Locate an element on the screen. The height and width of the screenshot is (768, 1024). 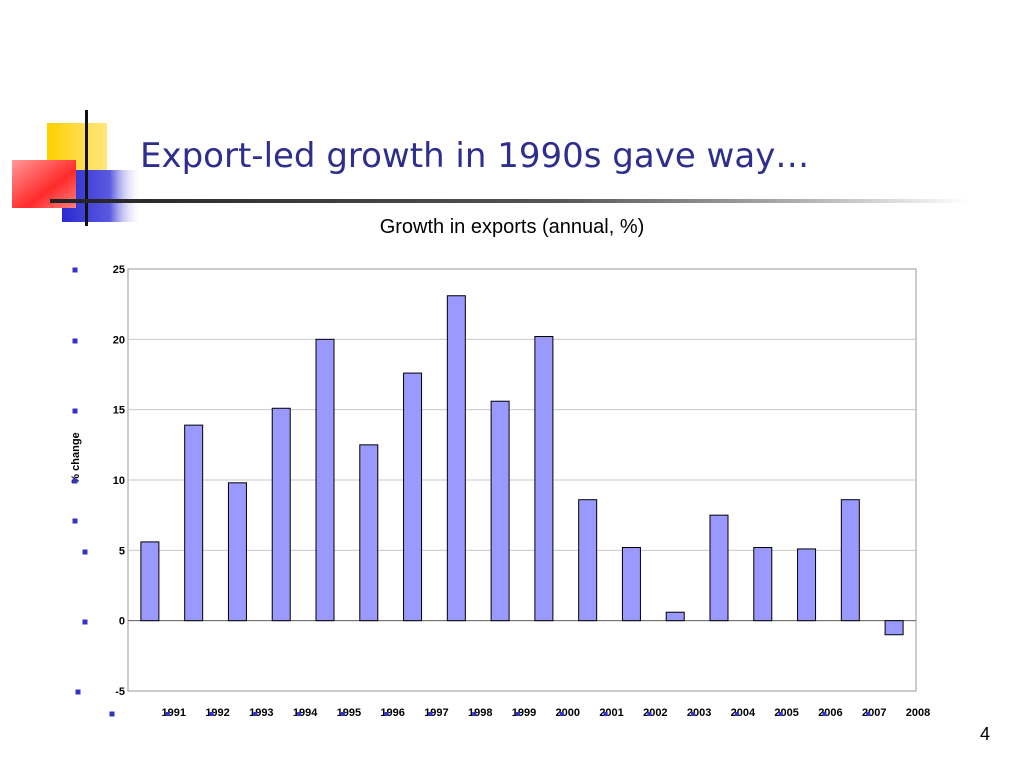
x-tick-label: 1994 is located at coordinates (305, 713).